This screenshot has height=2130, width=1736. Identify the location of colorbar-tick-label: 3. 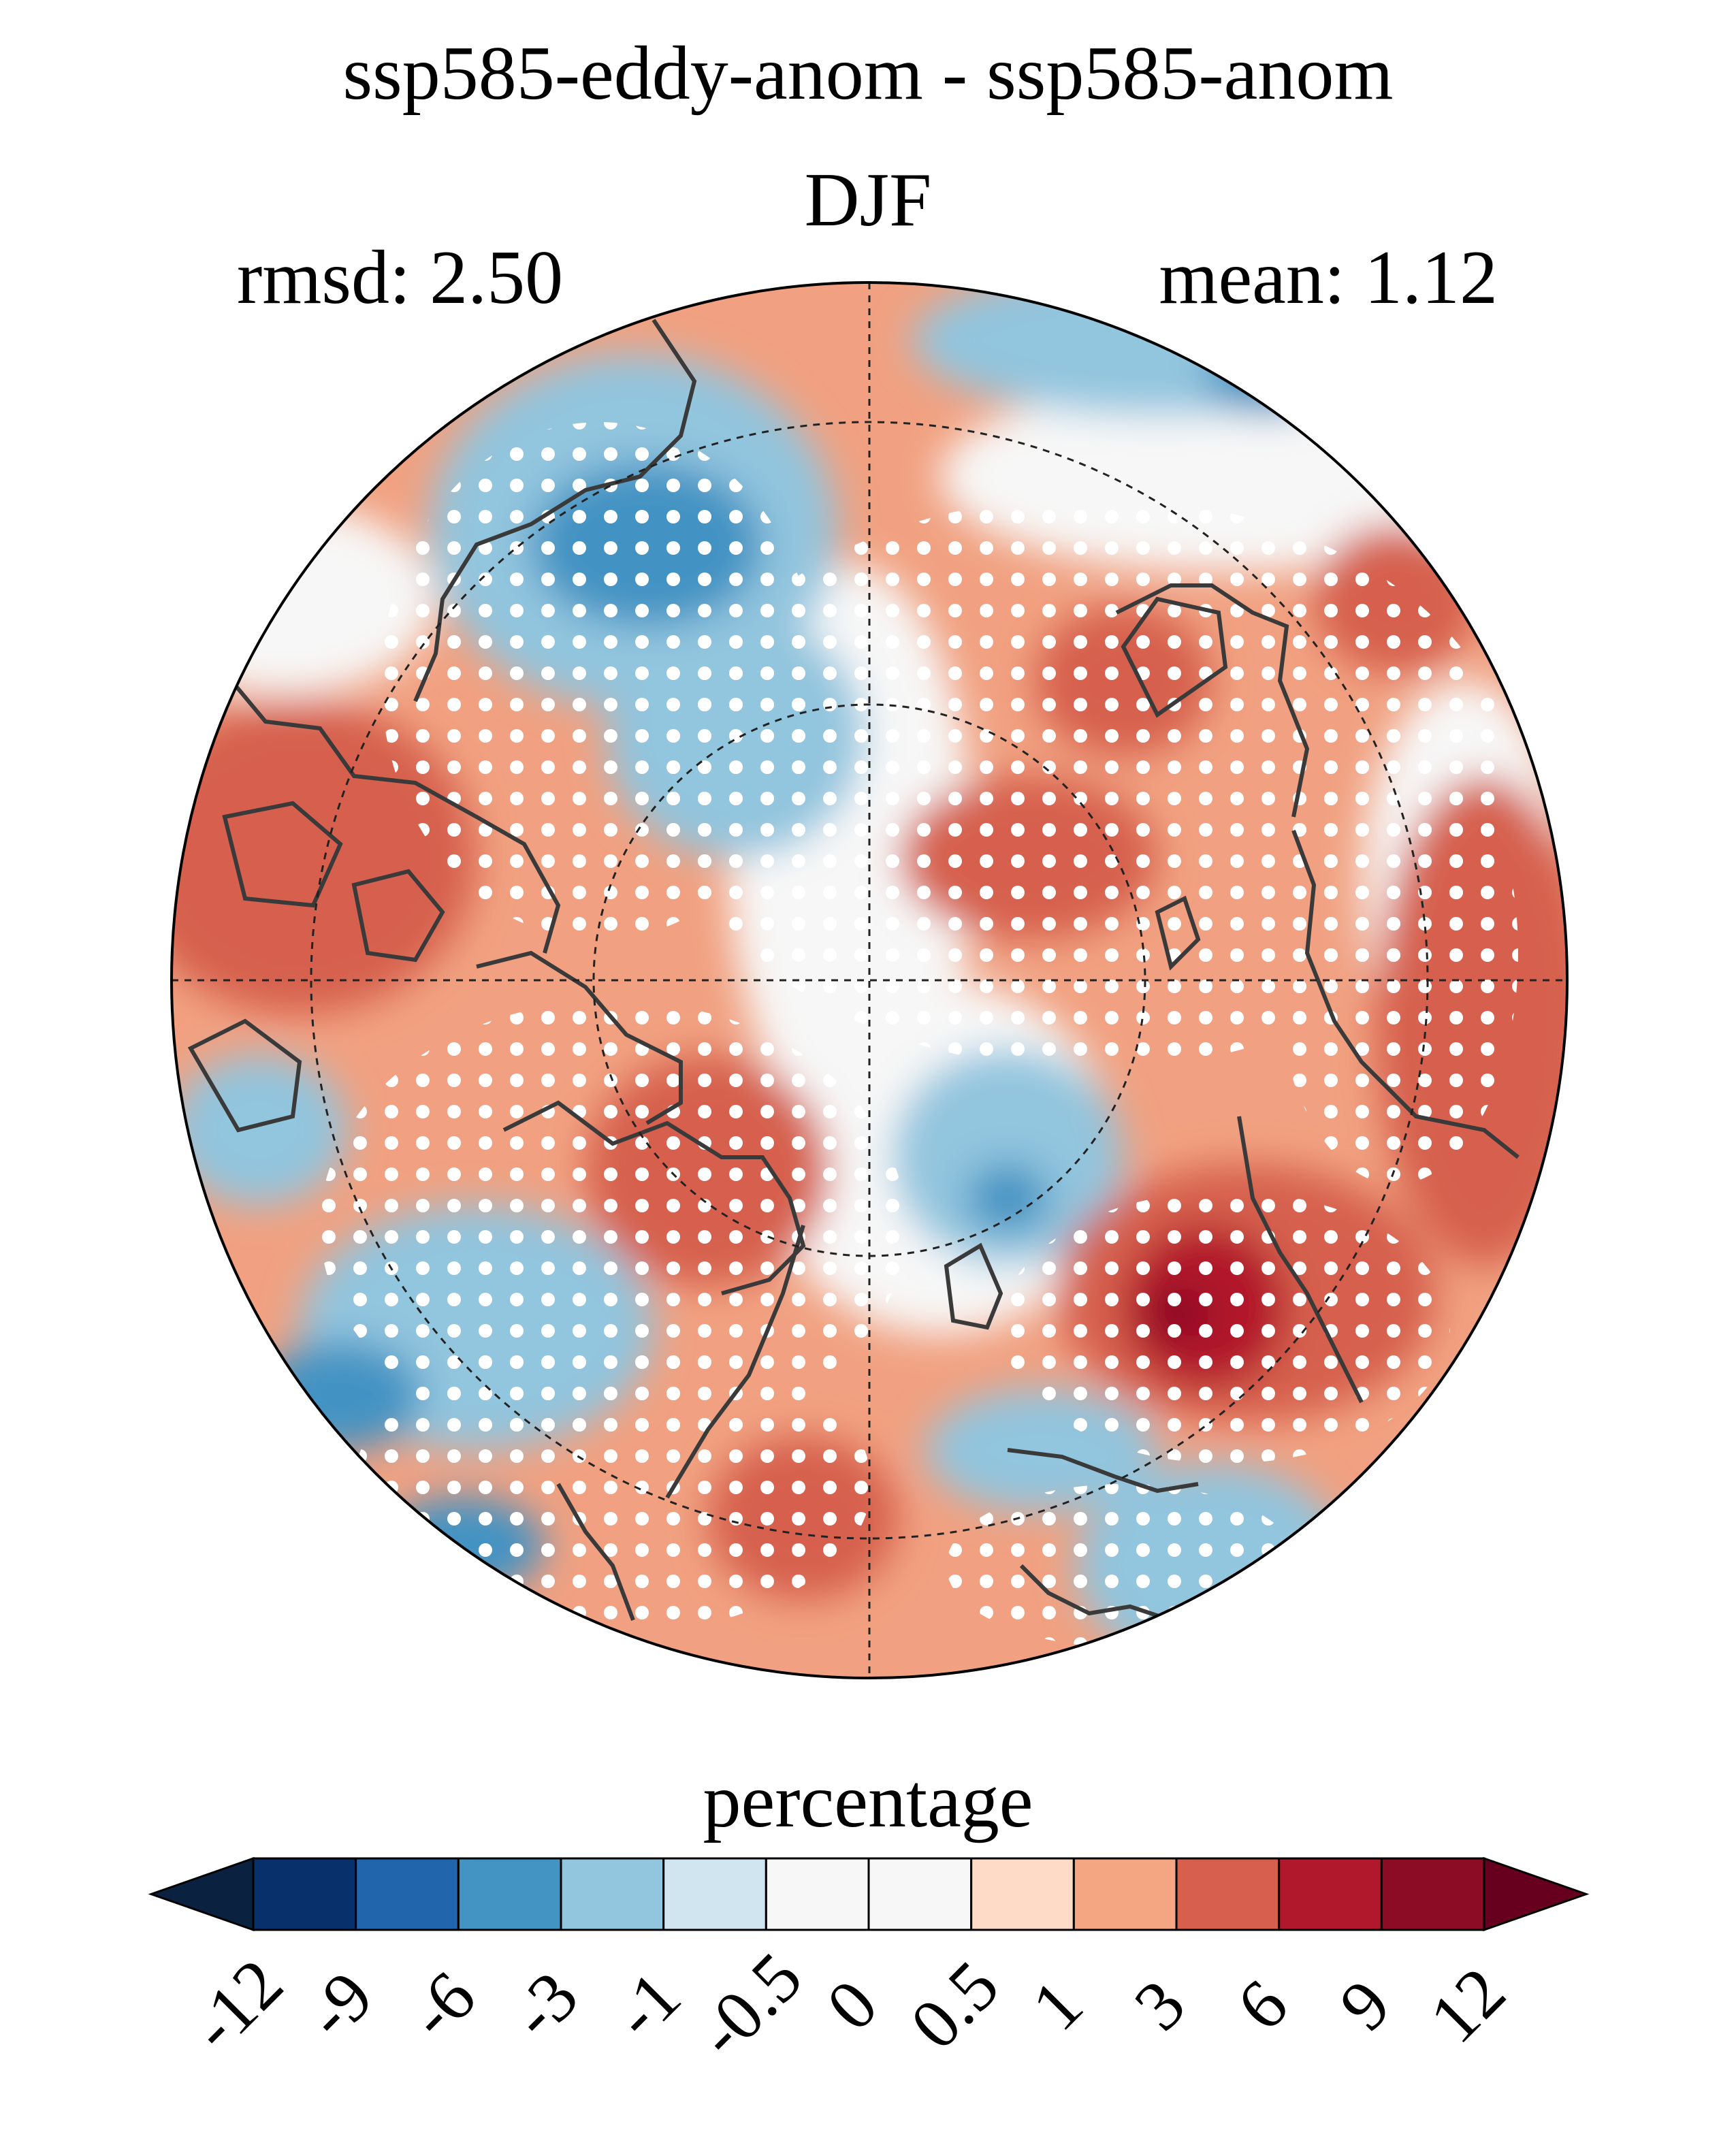
(1160, 2005).